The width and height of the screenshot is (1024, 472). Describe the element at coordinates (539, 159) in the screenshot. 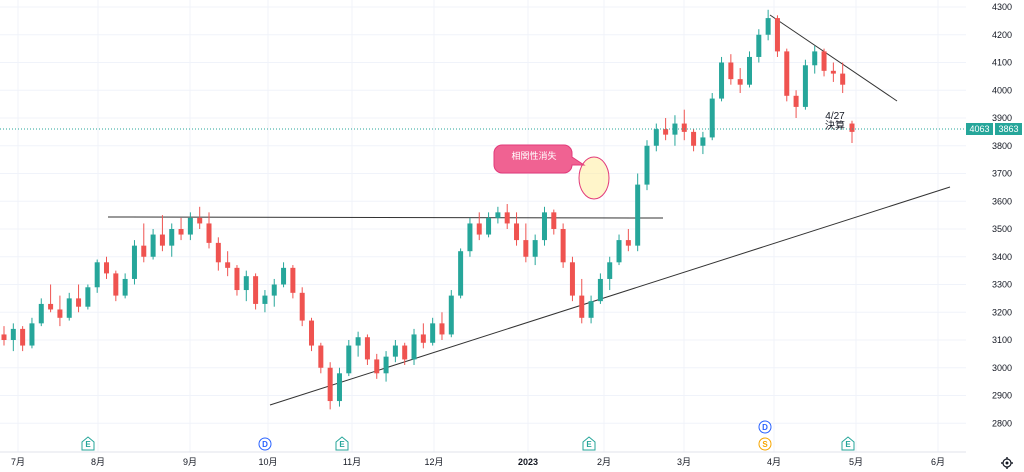

I see `callout-bubble: 相関性消失` at that location.